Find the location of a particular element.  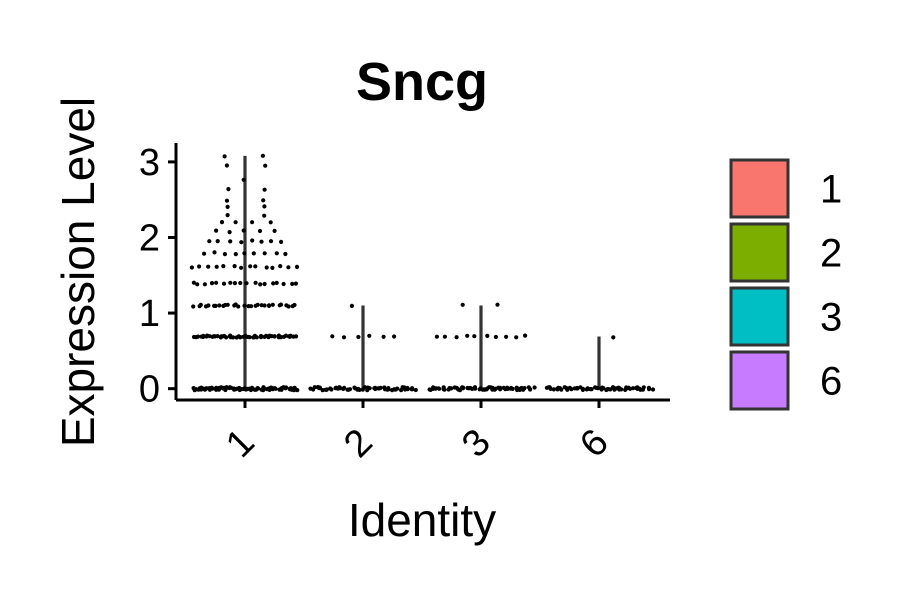

y-tick-label-0: 0 is located at coordinates (149, 390).